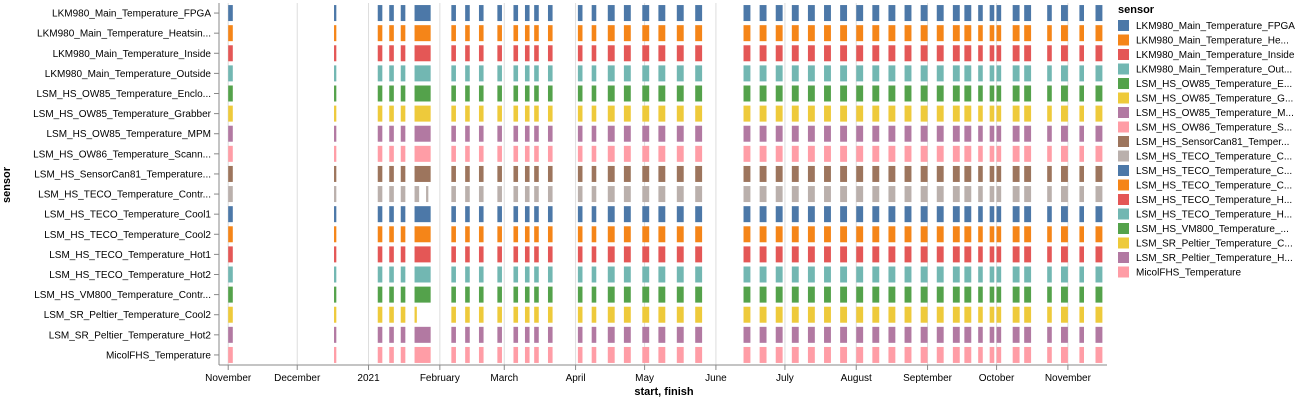  Describe the element at coordinates (122, 114) in the screenshot. I see `y-tick-label: LSM_HS_OW85_Temperature_Grabber` at that location.